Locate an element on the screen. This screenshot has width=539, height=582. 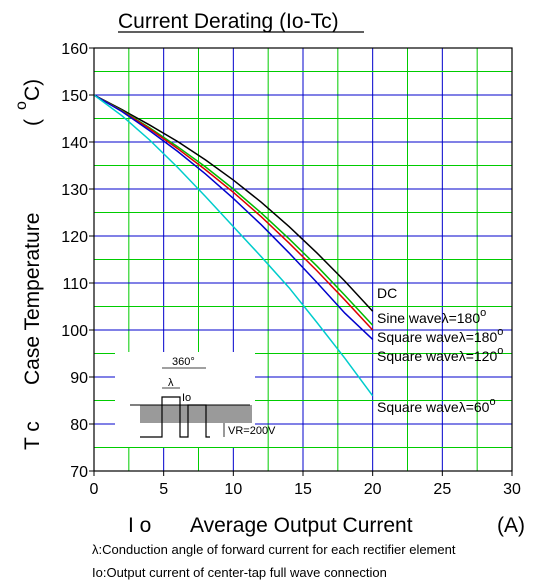
inset-waveform is located at coordinates (175, 417).